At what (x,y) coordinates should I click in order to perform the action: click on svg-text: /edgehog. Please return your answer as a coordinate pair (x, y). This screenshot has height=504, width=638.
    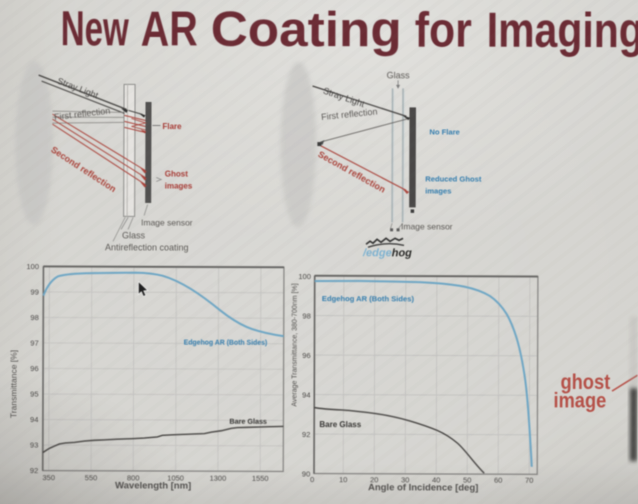
    Looking at the image, I should click on (387, 253).